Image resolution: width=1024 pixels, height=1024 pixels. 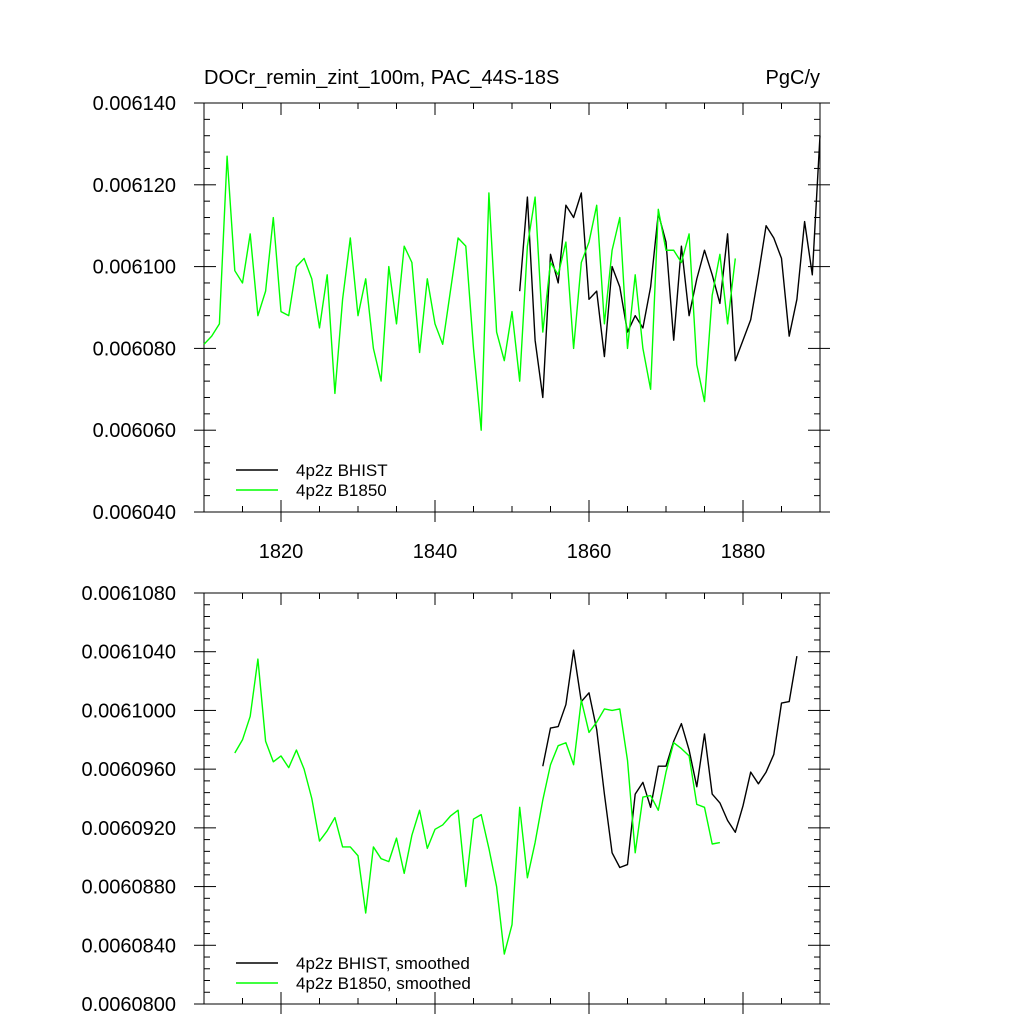 What do you see at coordinates (342, 470) in the screenshot?
I see `legend-label: 4p2z BHIST` at bounding box center [342, 470].